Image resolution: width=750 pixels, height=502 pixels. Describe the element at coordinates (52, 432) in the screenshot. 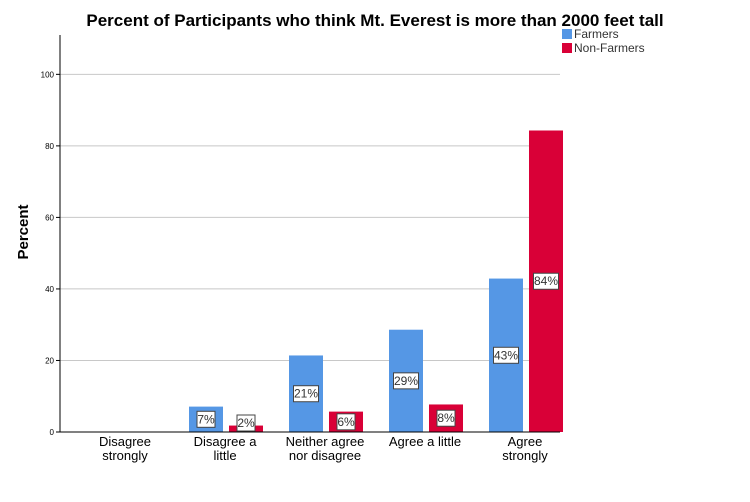

I see `y-tick-label: 0` at that location.